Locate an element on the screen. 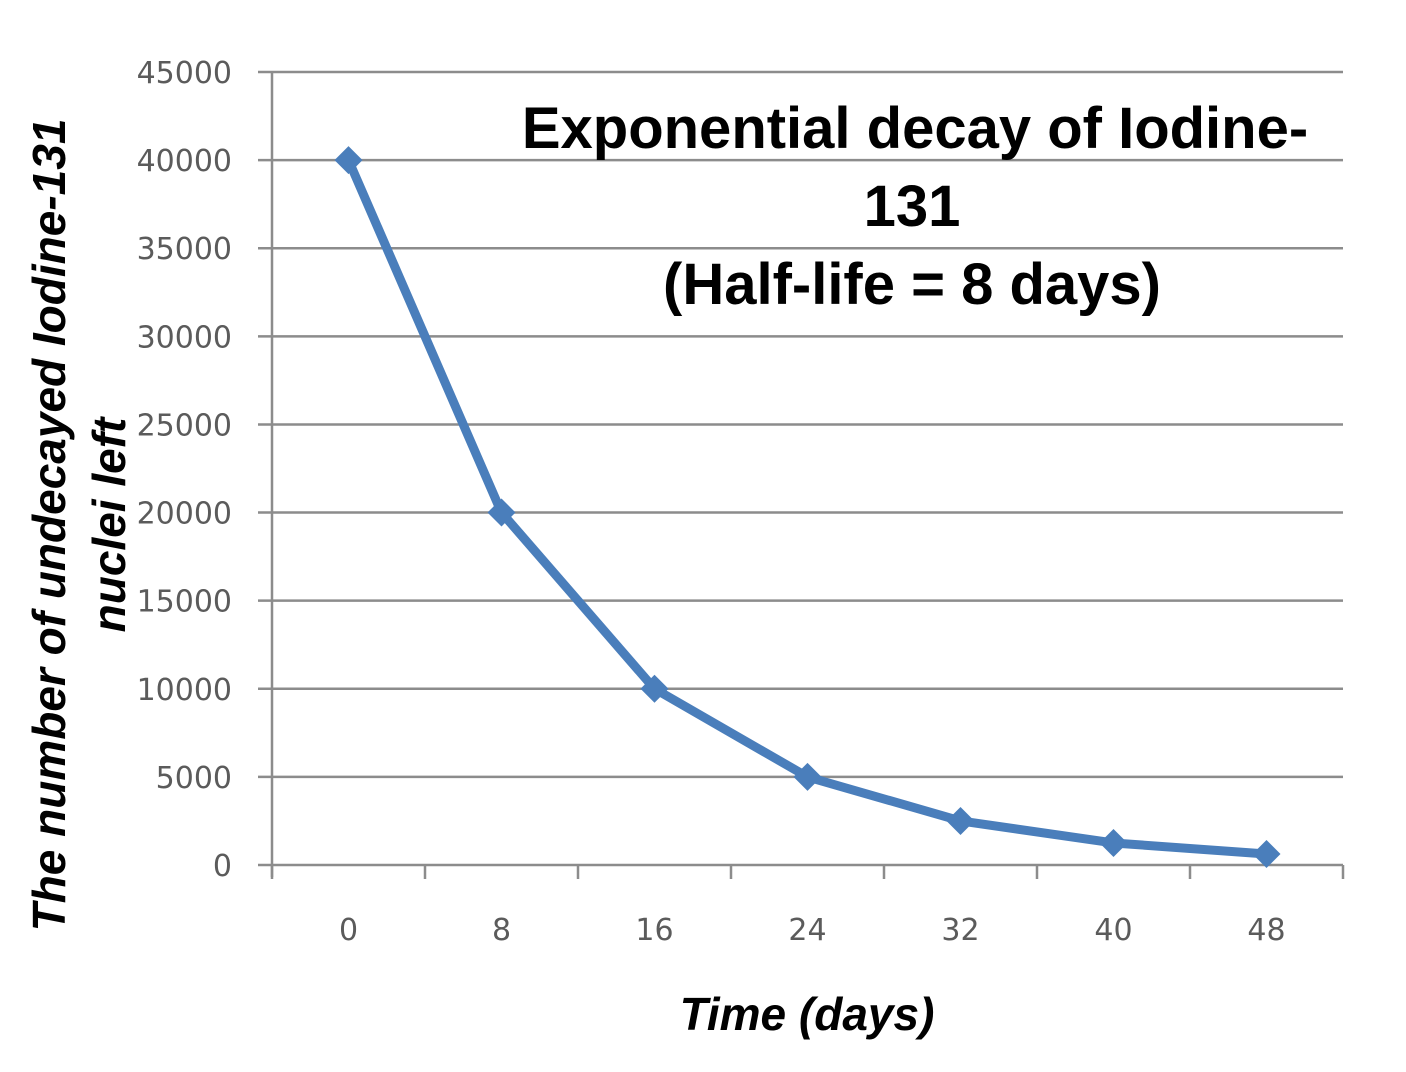 Image resolution: width=1406 pixels, height=1072 pixels. x-tick-label: 0 is located at coordinates (348, 930).